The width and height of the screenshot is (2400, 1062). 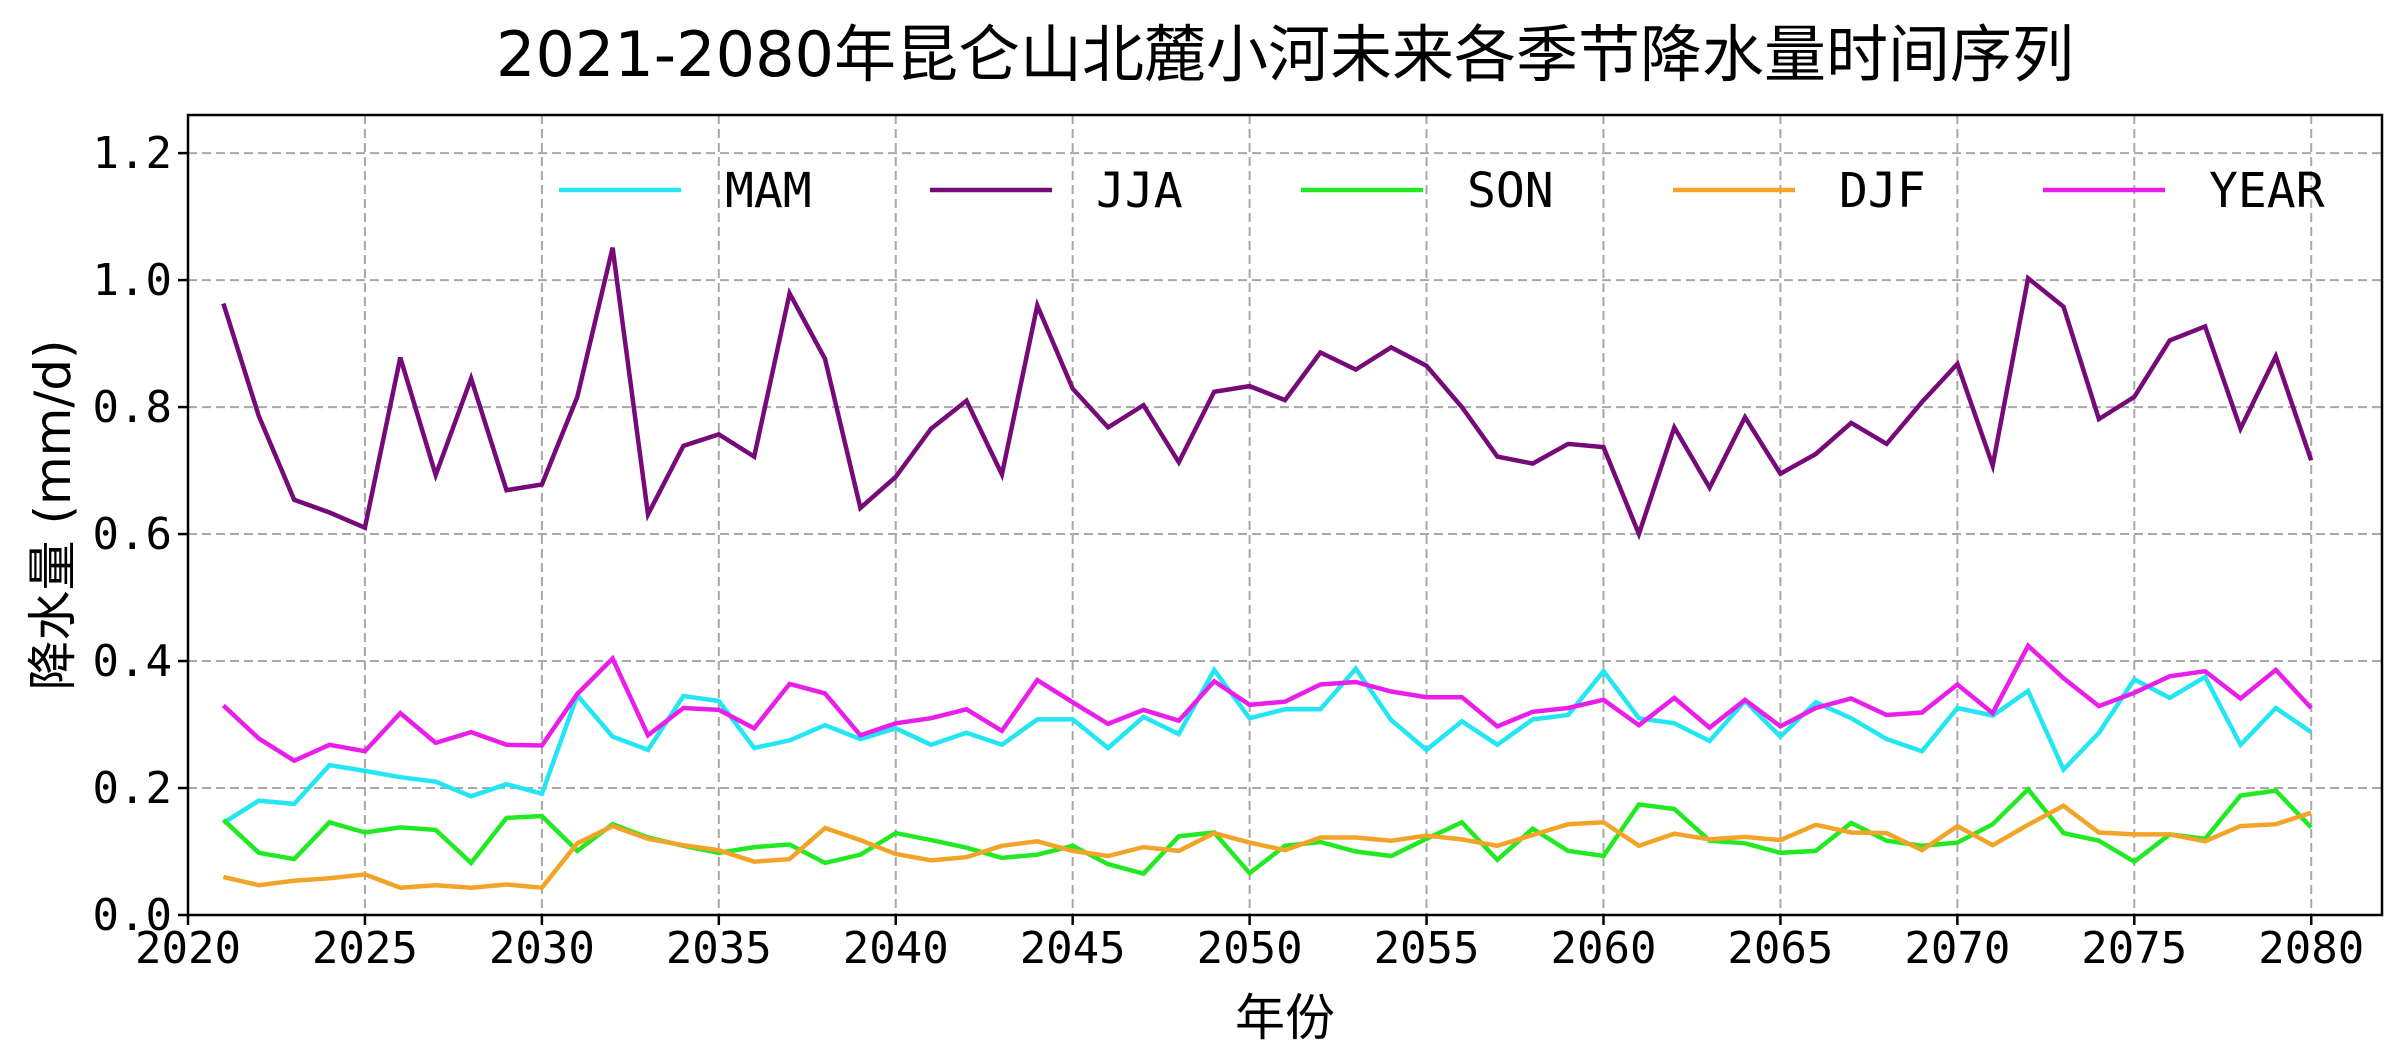 What do you see at coordinates (1073, 948) in the screenshot?
I see `x-tick-label: 2045` at bounding box center [1073, 948].